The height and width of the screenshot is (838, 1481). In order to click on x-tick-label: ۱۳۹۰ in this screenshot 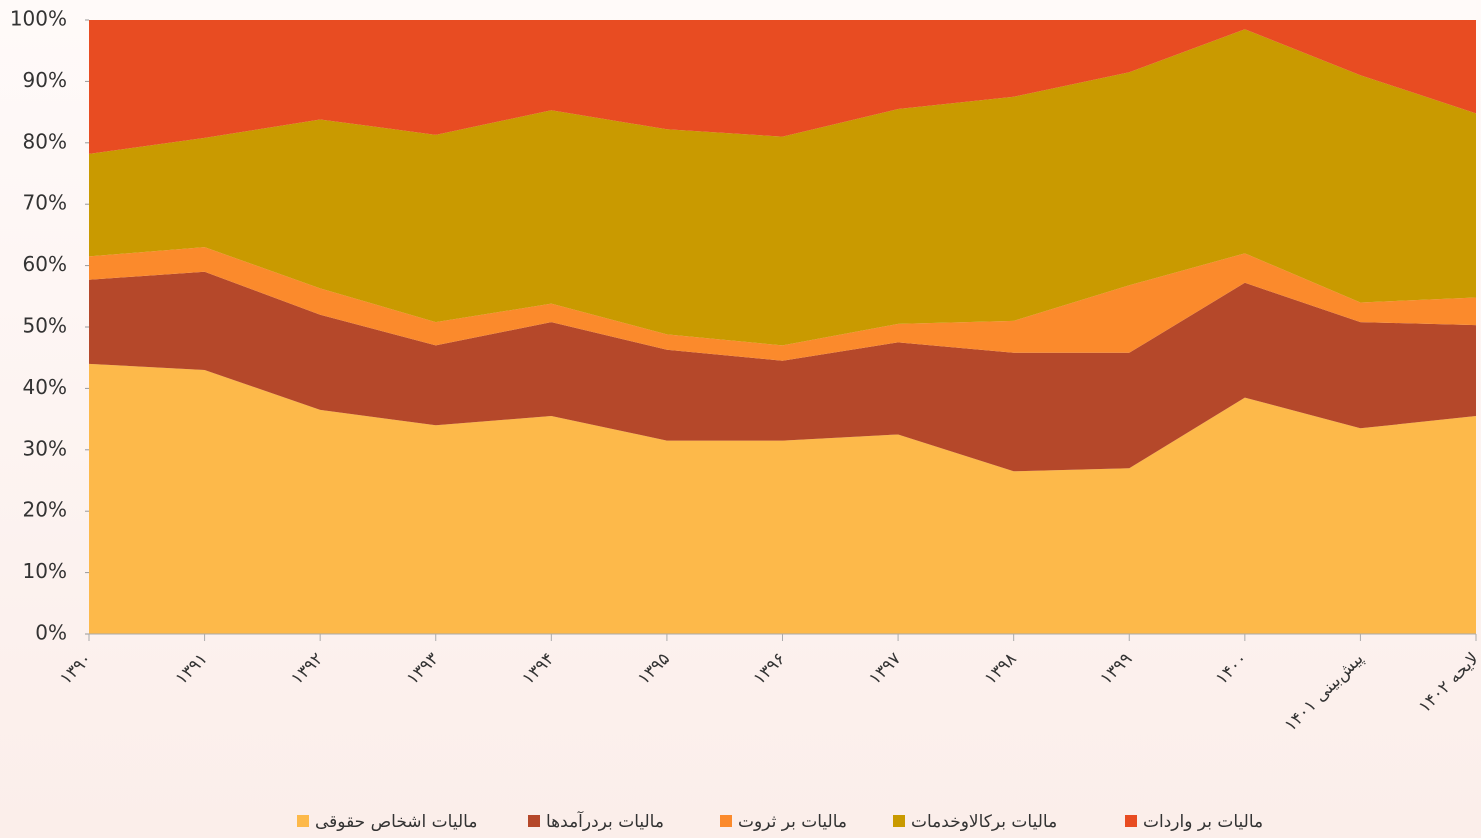, I will do `click(76, 669)`.